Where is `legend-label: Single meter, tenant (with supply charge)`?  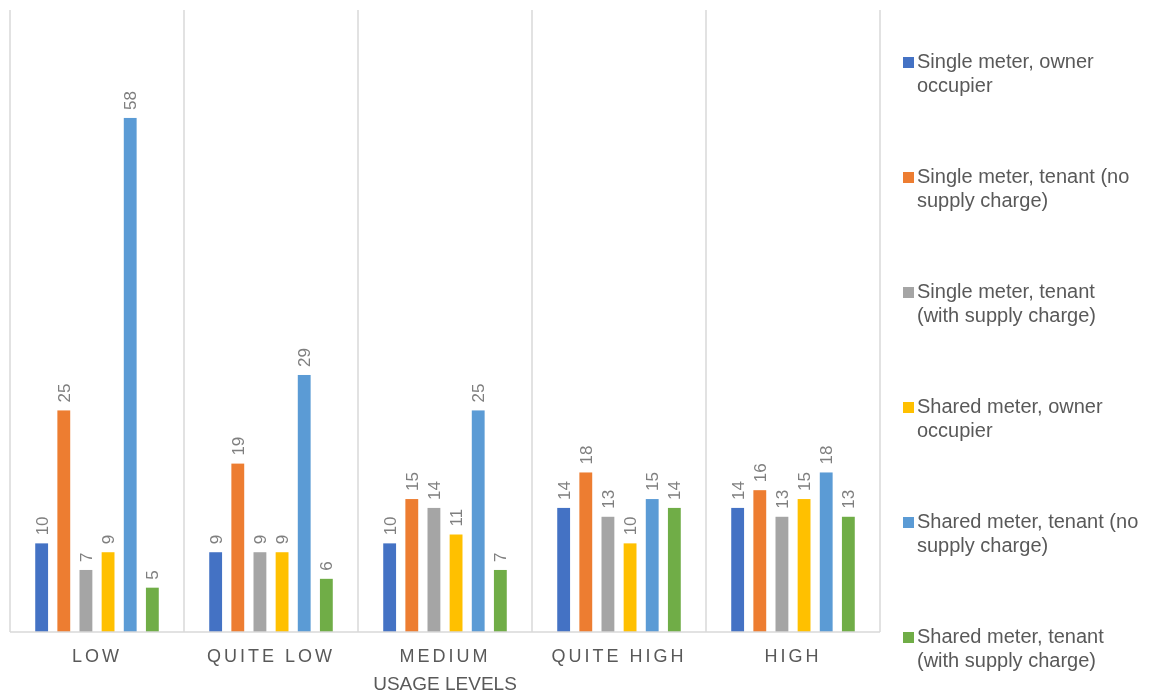
legend-label: Single meter, tenant (with supply charge) is located at coordinates (1006, 303).